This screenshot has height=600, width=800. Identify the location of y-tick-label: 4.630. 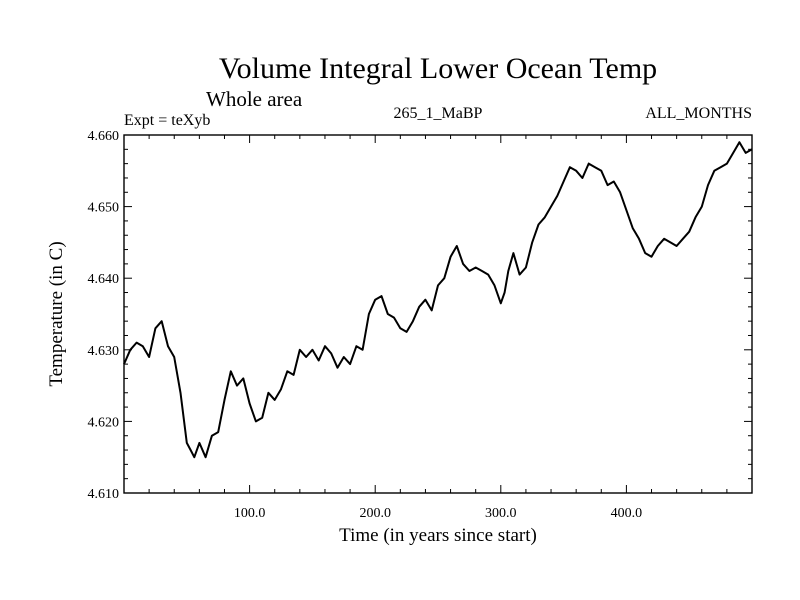
(104, 351).